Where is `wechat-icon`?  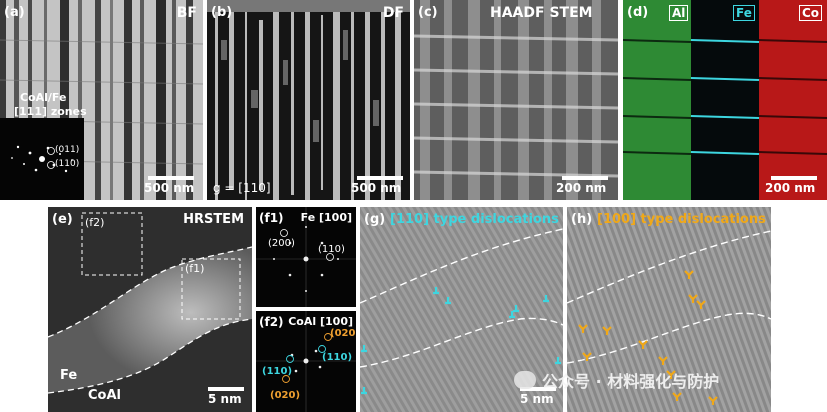
wechat-icon is located at coordinates (525, 380).